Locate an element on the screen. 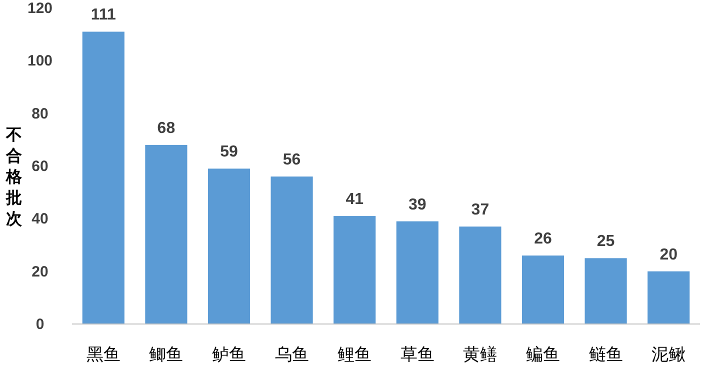 The width and height of the screenshot is (702, 366). data-label: 39 is located at coordinates (417, 205).